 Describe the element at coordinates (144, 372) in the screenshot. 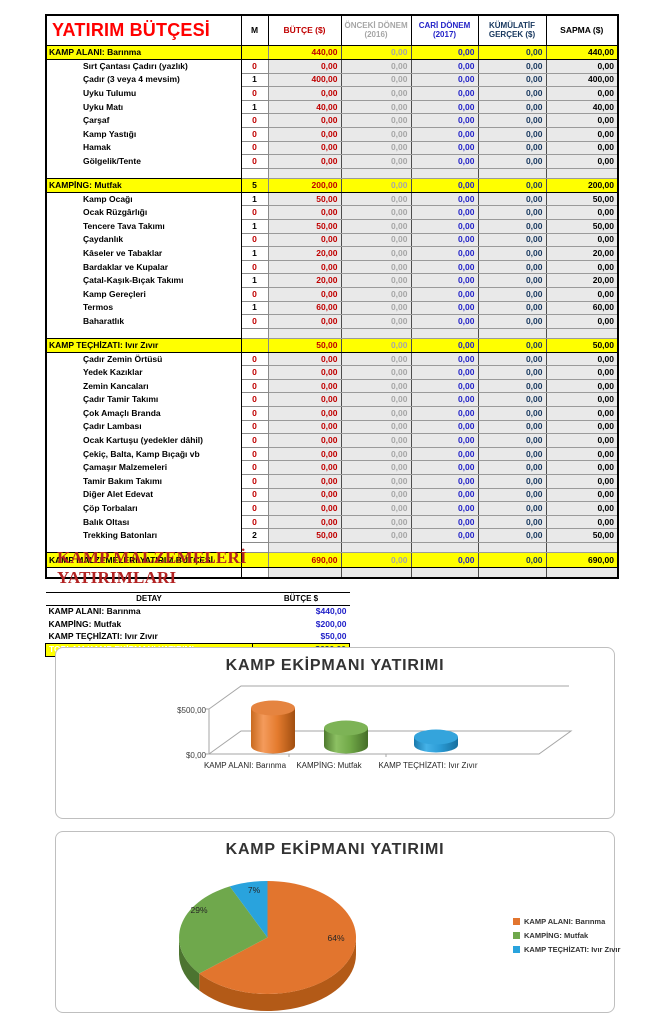

I see `cell-item-name: Yedek Kazıklar` at that location.